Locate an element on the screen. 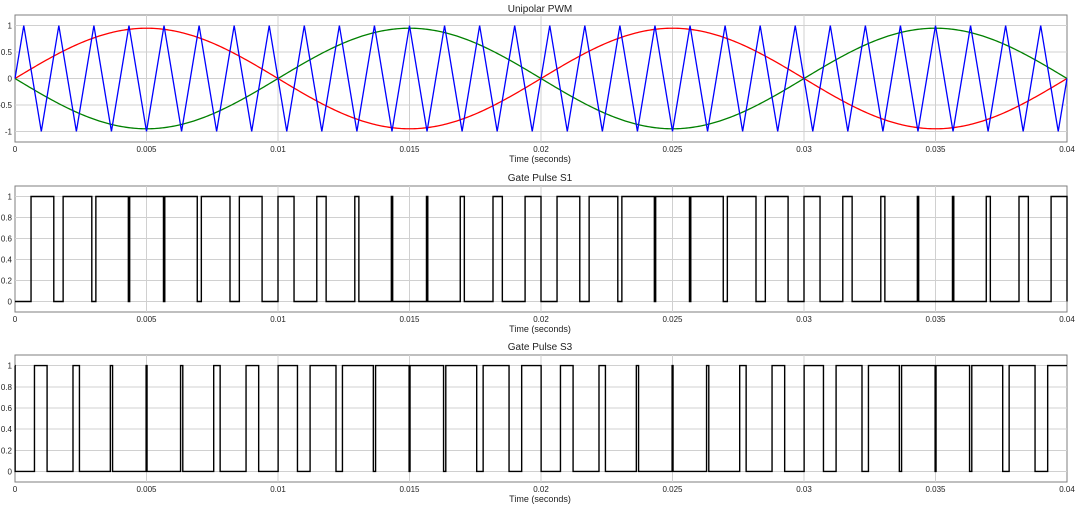 The width and height of the screenshot is (1080, 508). chart-title: Gate Pulse S1 is located at coordinates (540, 178).